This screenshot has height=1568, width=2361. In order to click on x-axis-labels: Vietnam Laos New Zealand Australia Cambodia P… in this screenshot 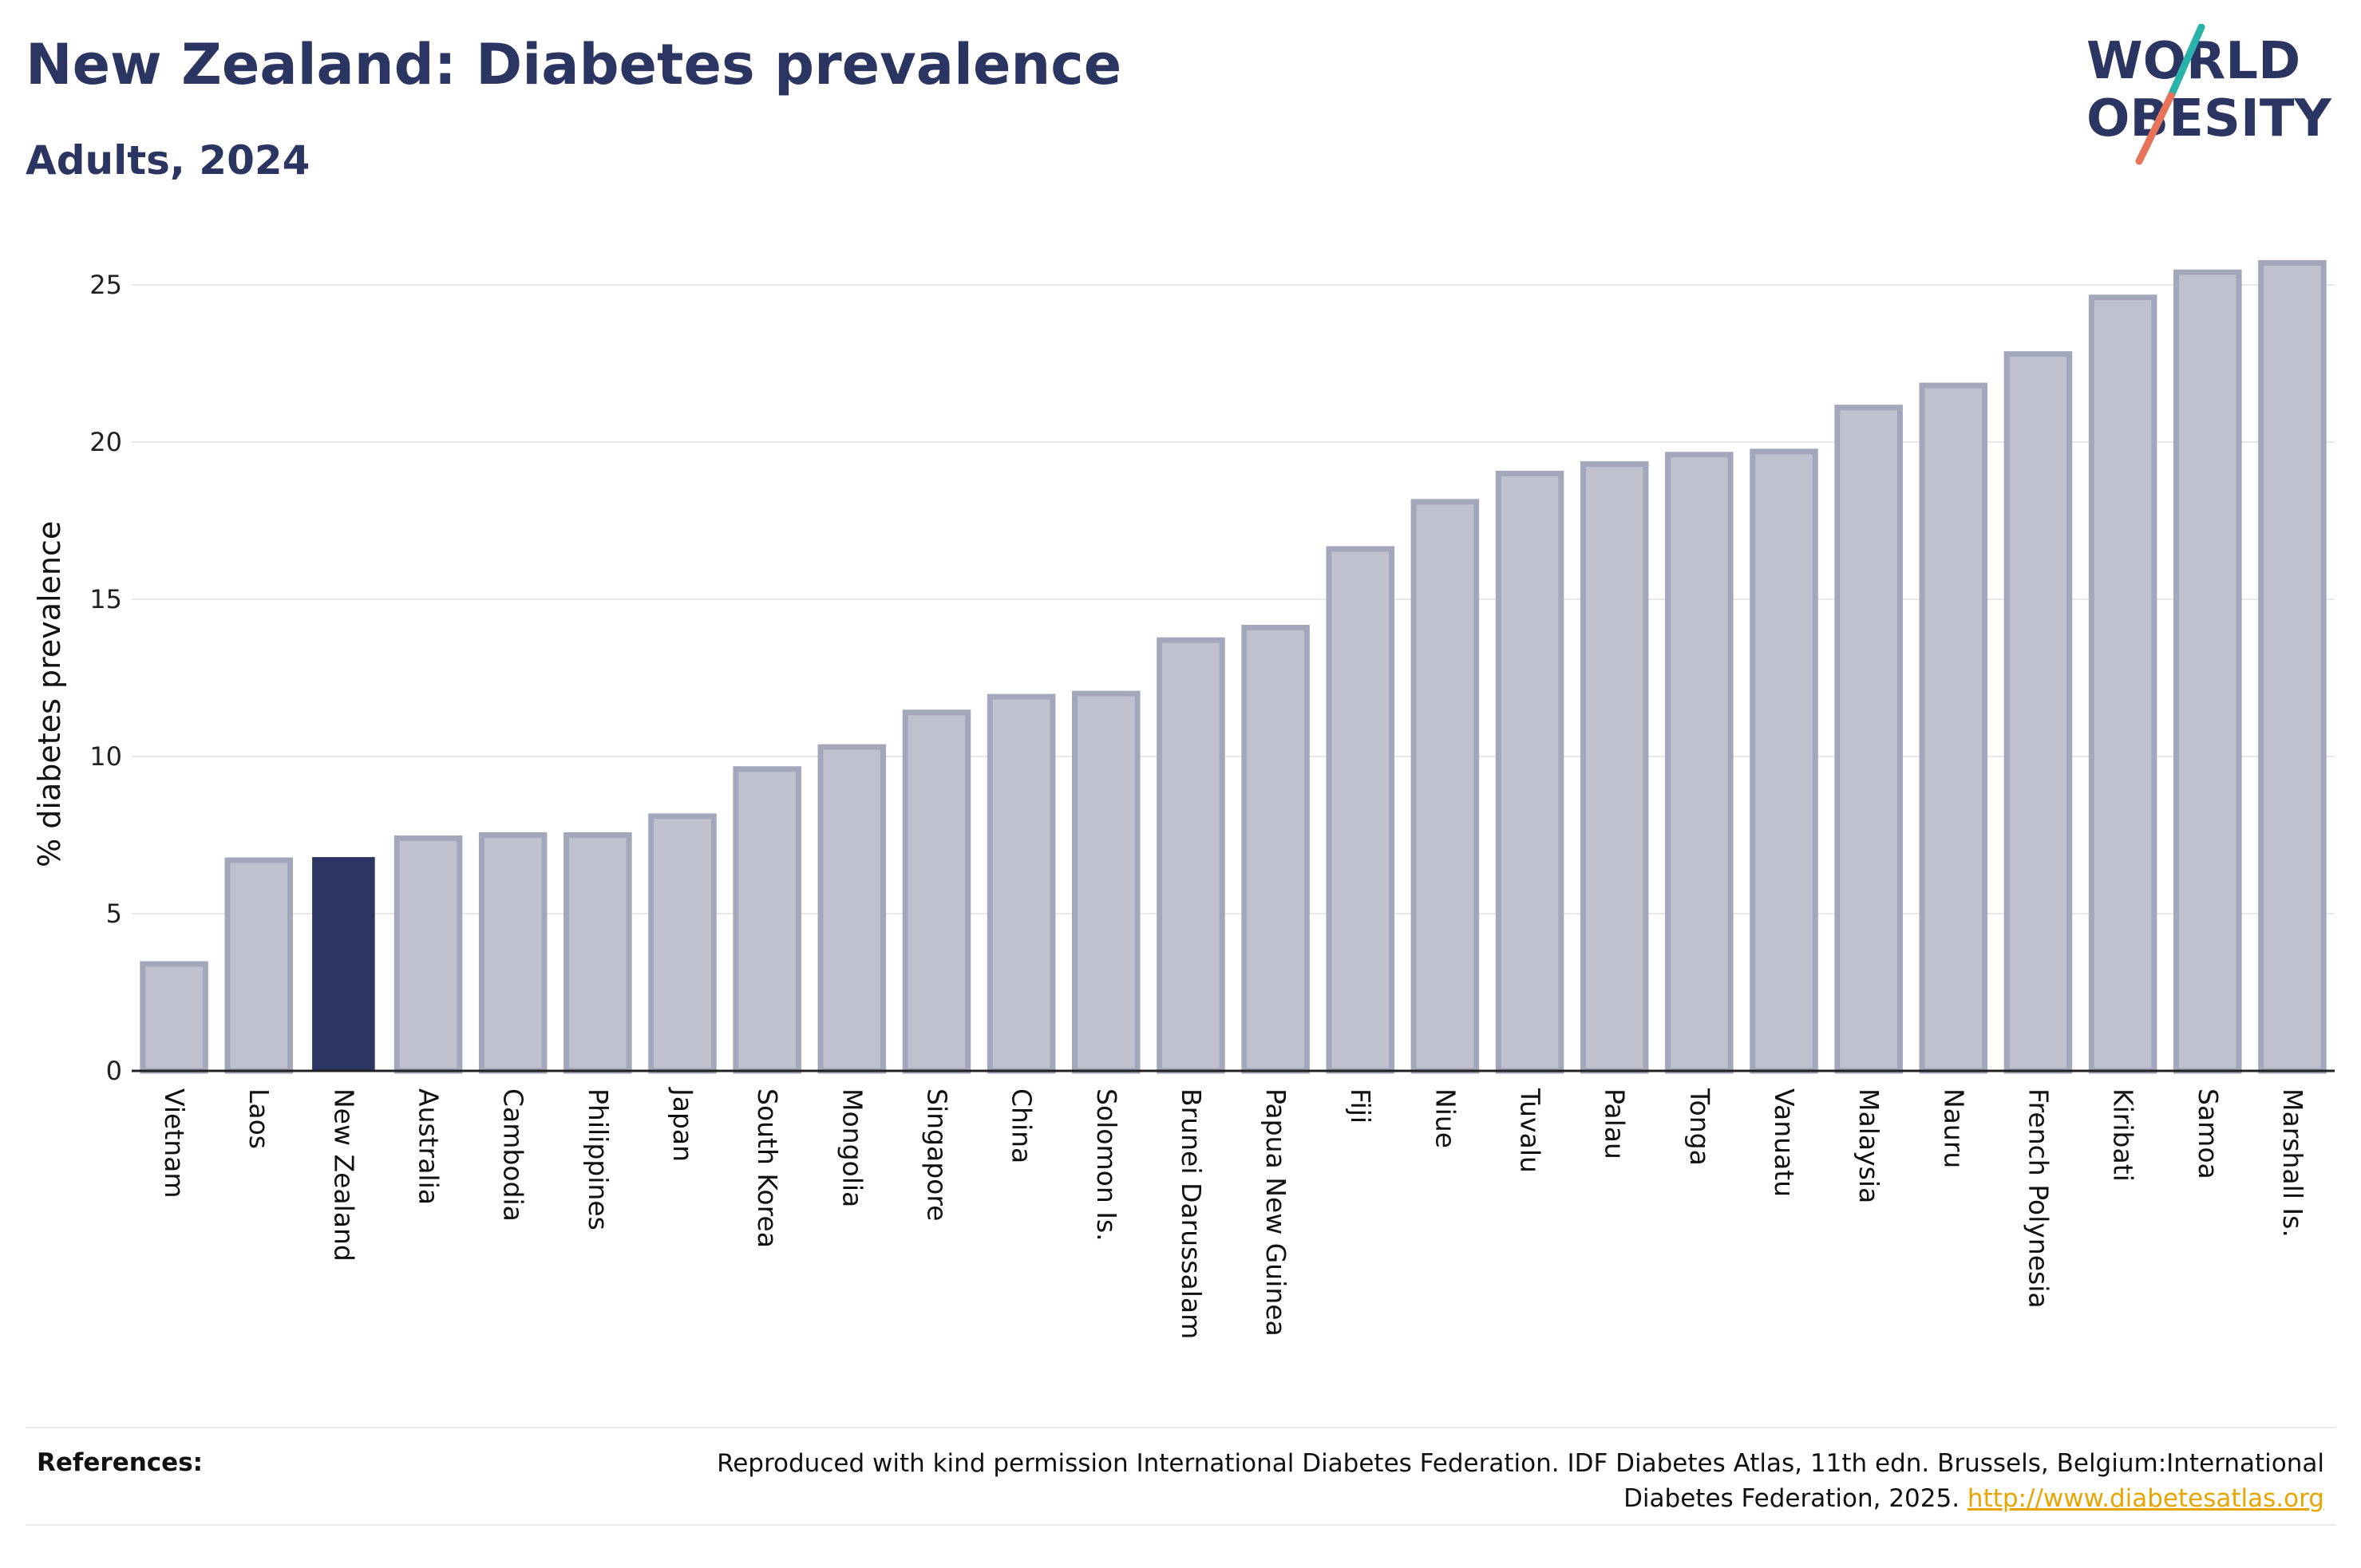, I will do `click(1233, 1213)`.